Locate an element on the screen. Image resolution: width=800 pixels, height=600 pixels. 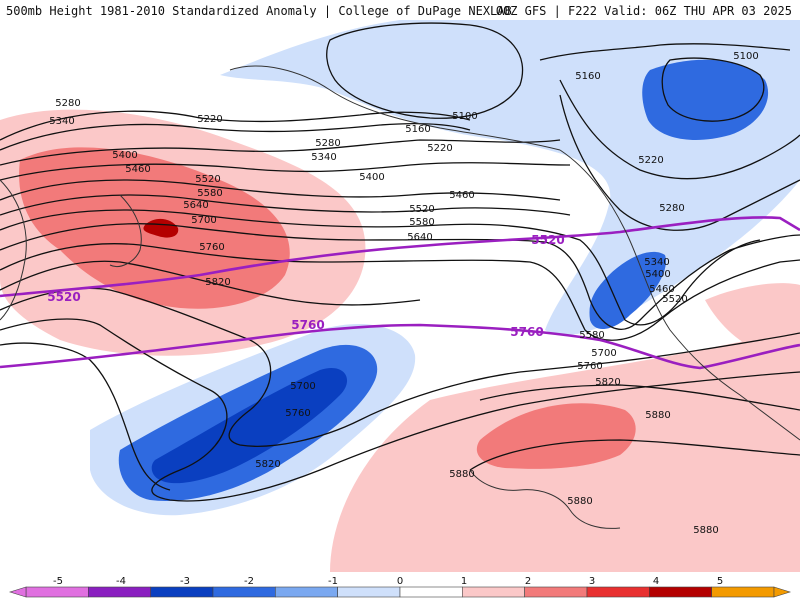
colorbar-right-arrow is located at coordinates (782, 592).